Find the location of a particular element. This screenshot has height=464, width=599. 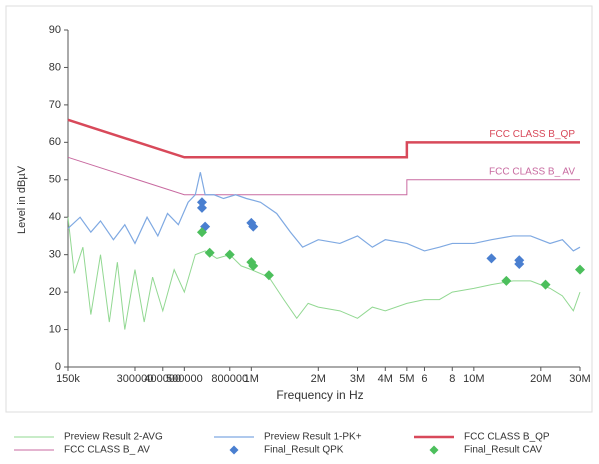

y-tick-label: 0 is located at coordinates (58, 367).